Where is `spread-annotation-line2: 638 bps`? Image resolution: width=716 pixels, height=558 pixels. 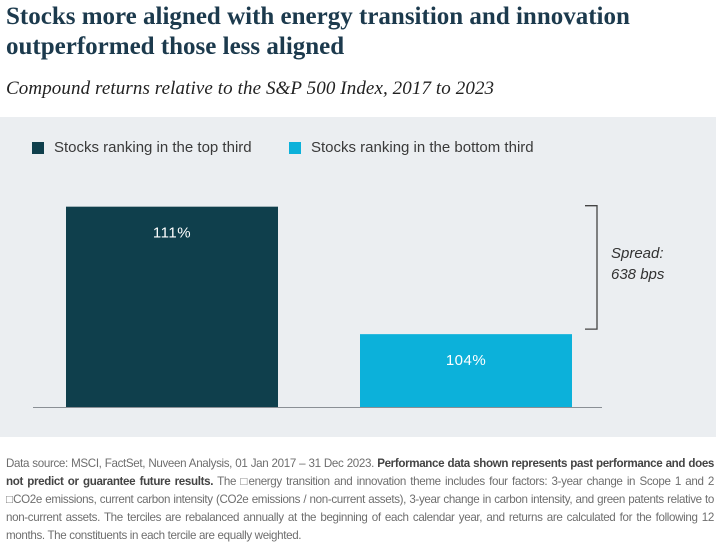 spread-annotation-line2: 638 bps is located at coordinates (638, 274).